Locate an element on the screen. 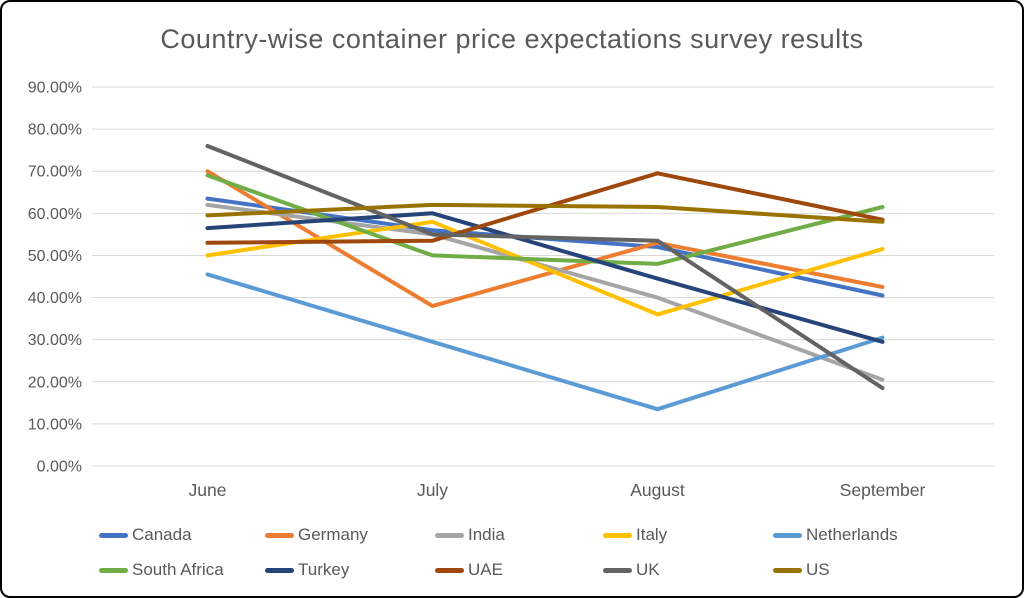  legend-item-germany: Germany is located at coordinates (316, 535).